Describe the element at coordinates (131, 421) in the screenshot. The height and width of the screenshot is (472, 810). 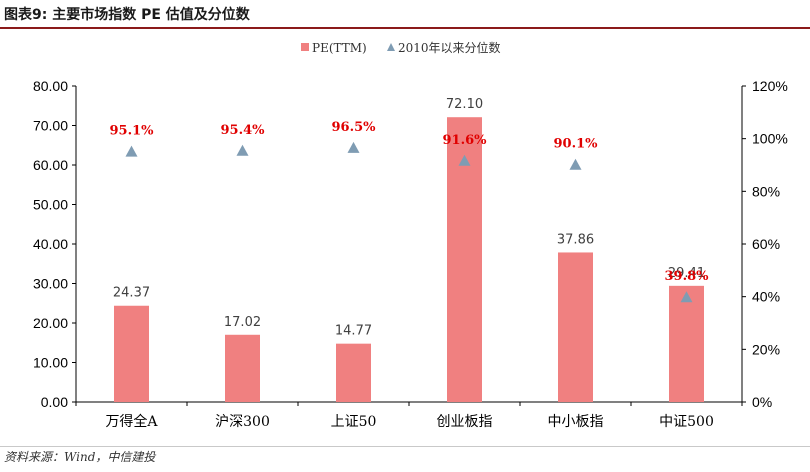
I see `category-label: 万得全A` at that location.